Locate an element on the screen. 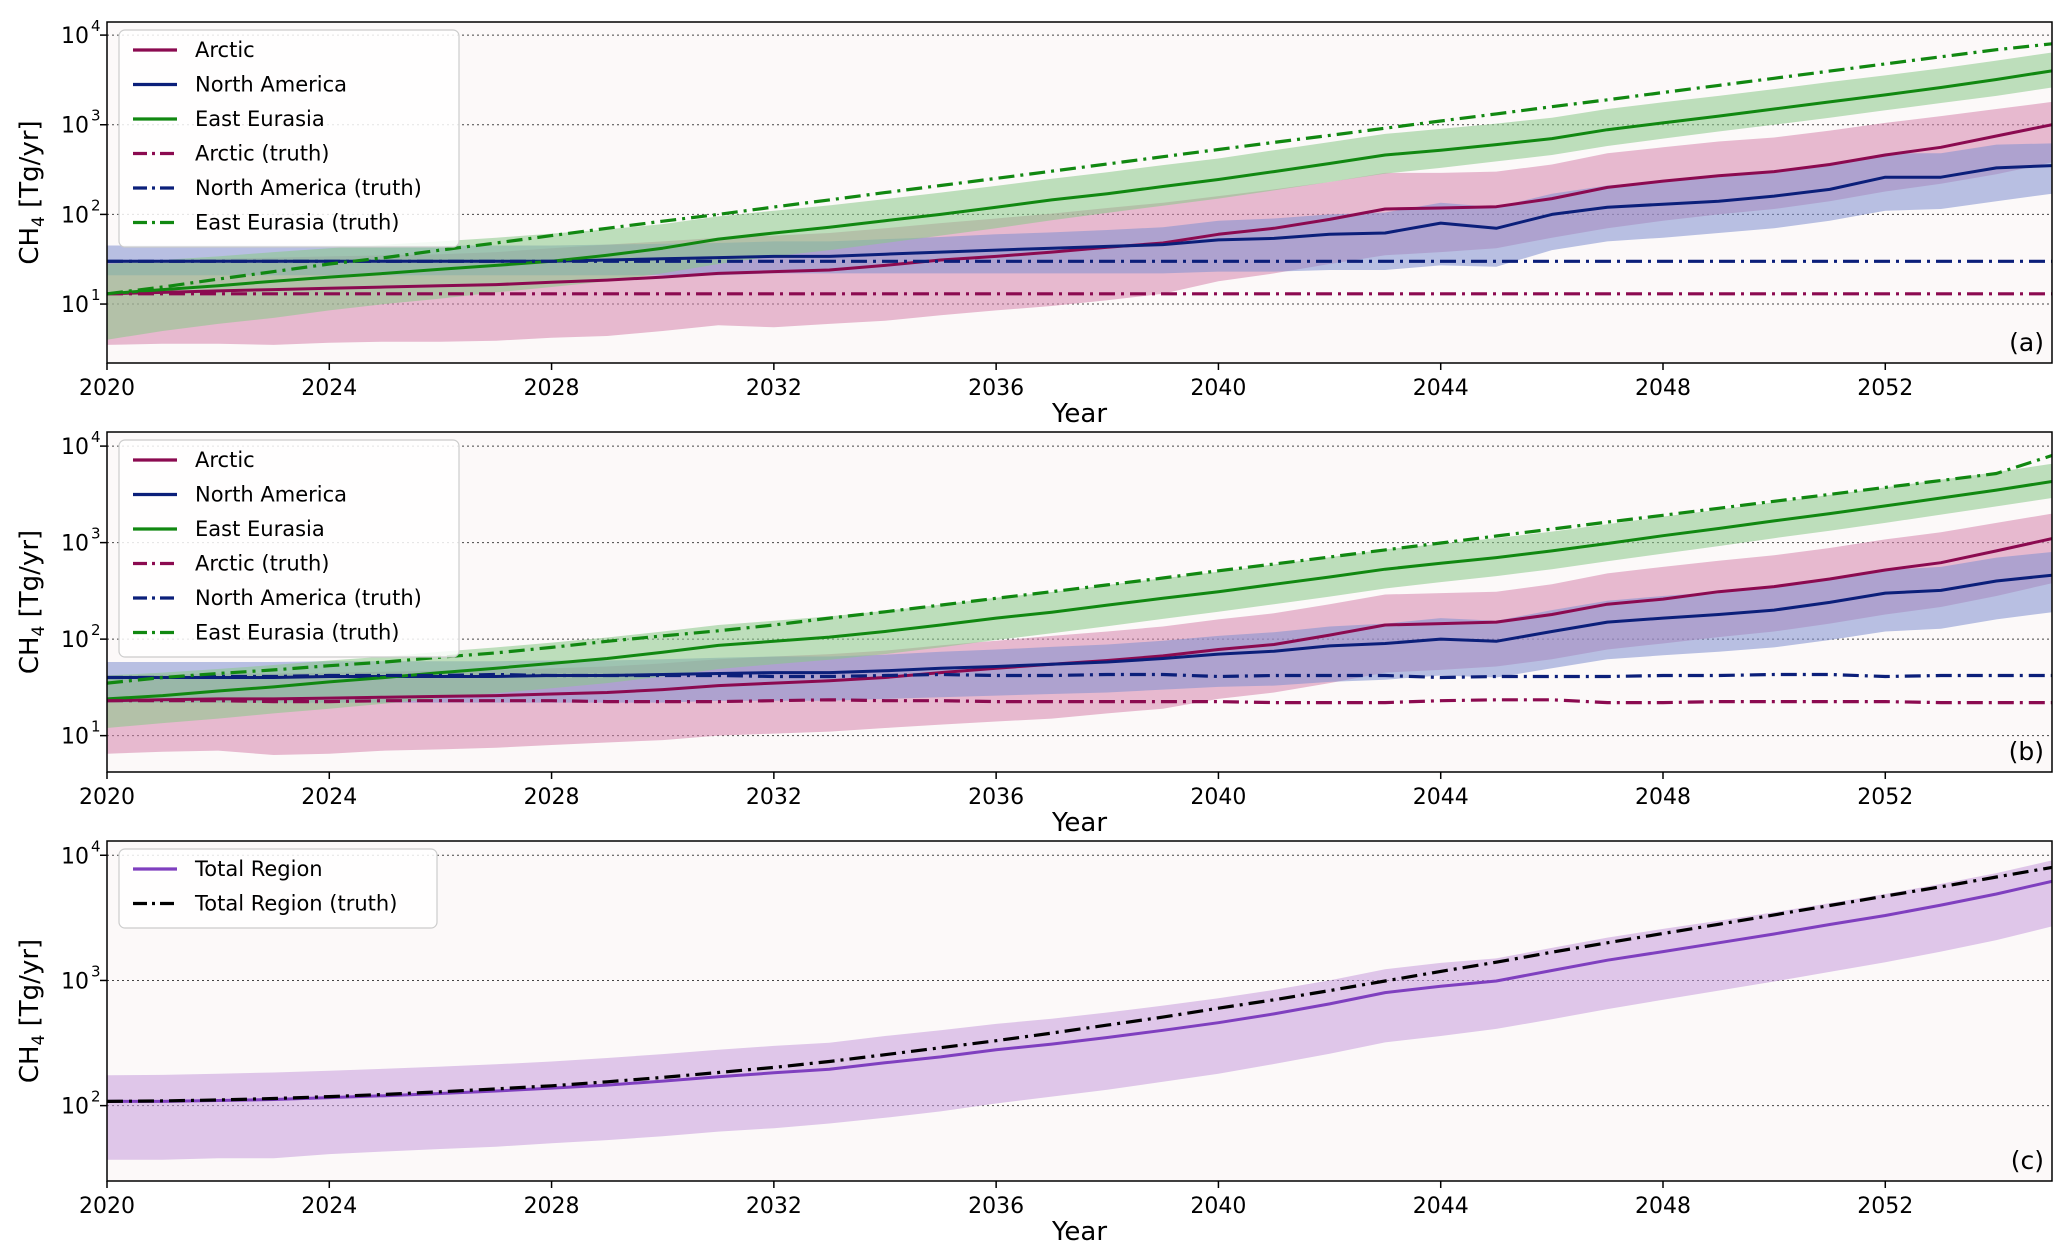 This screenshot has width=2067, height=1259. series-line-arctic is located at coordinates (1079, 209).